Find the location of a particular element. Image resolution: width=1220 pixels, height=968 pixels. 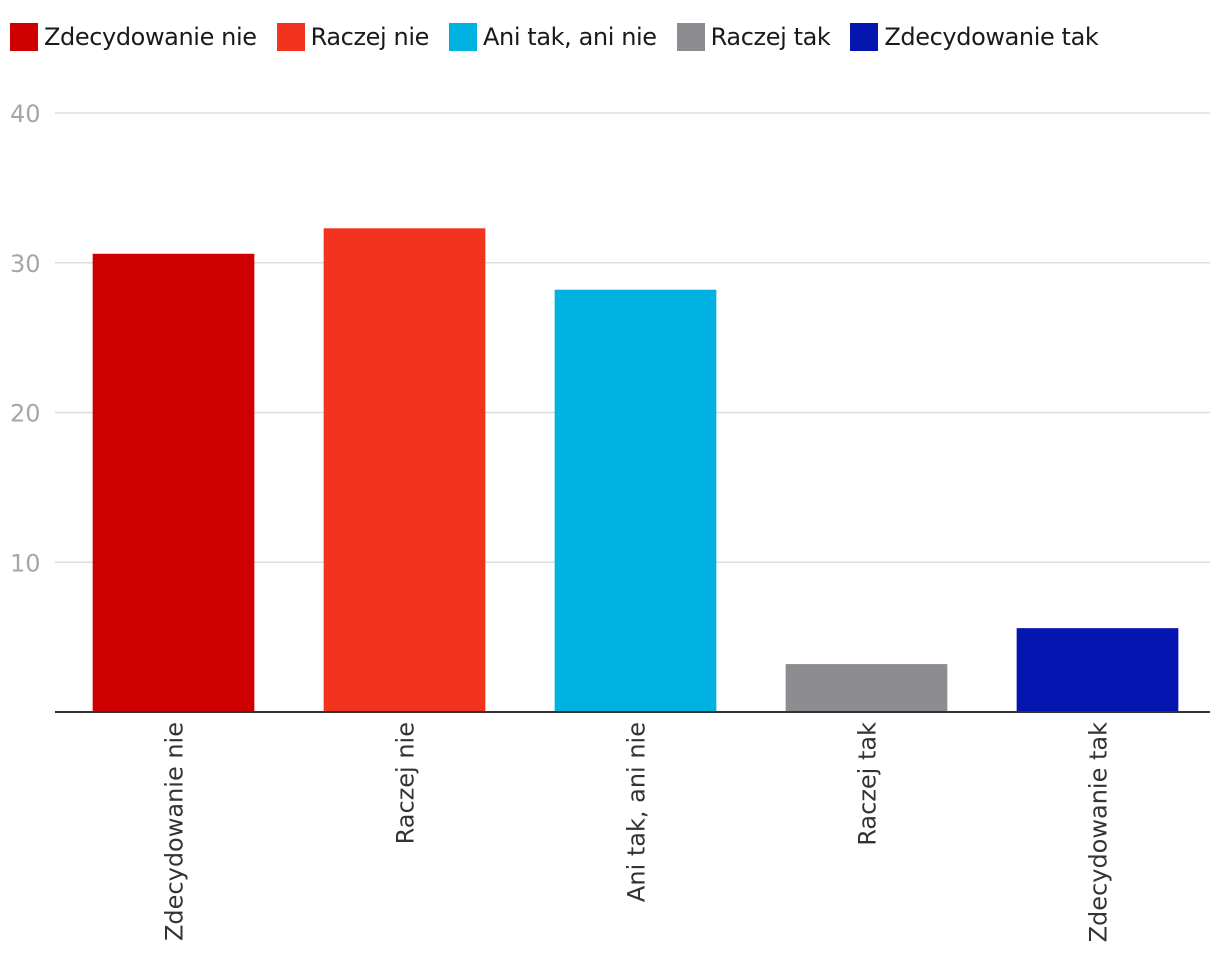

legend-label: Zdecydowanie nie is located at coordinates (150, 37).